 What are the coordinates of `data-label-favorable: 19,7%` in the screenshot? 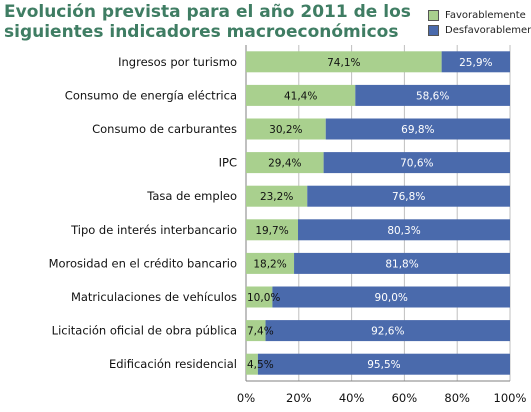 It's located at (271, 231).